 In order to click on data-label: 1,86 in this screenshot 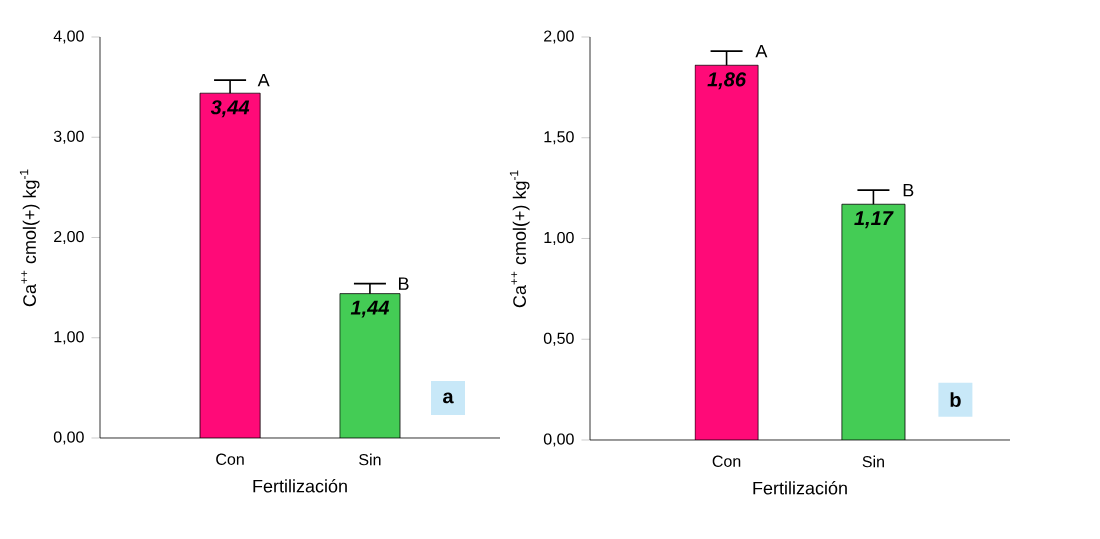, I will do `click(727, 81)`.